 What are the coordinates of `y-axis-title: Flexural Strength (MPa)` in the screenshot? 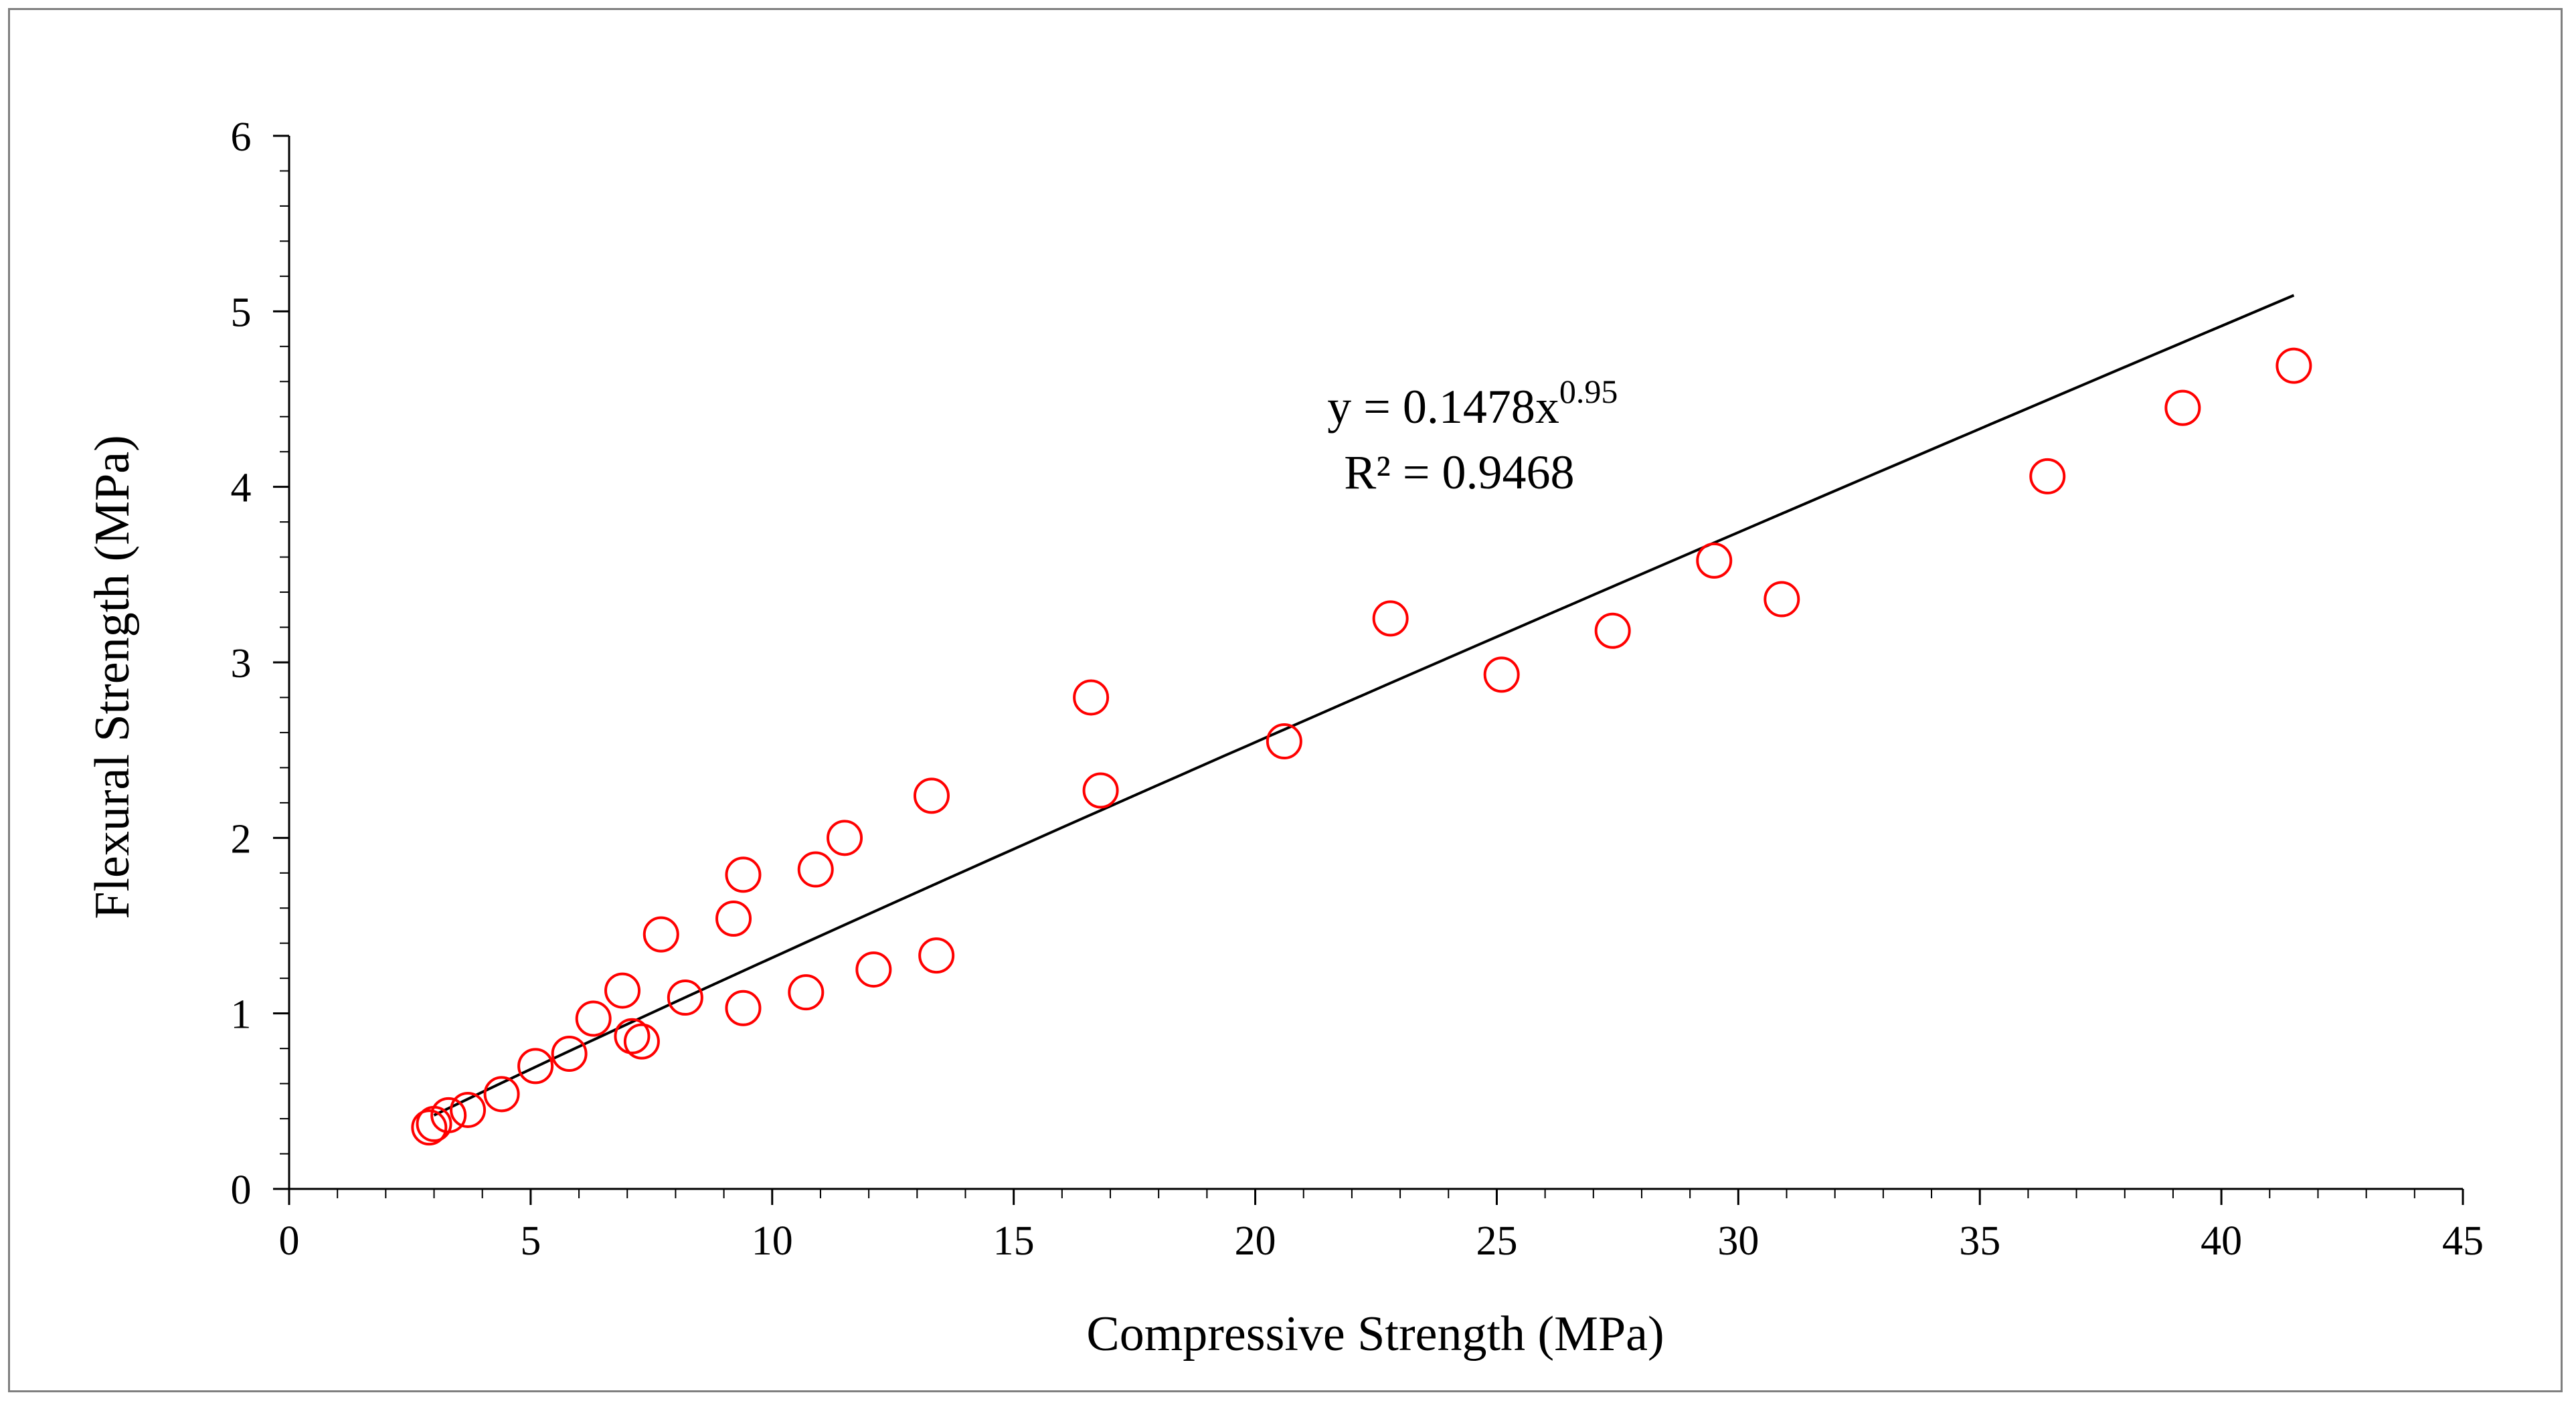 It's located at (112, 677).